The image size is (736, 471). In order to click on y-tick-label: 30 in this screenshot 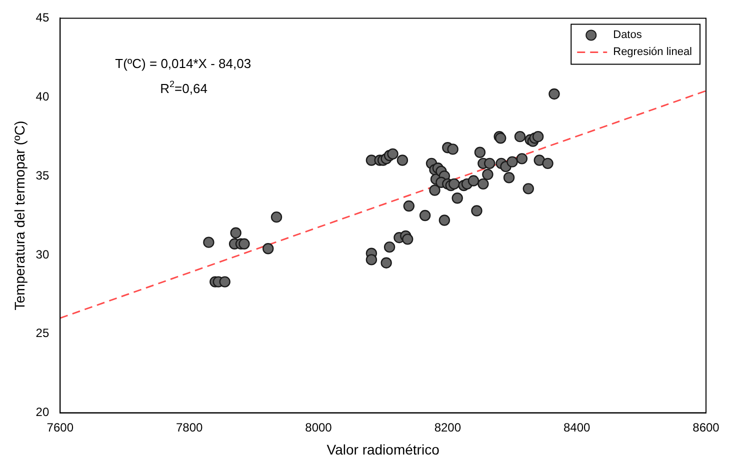, I will do `click(43, 254)`.